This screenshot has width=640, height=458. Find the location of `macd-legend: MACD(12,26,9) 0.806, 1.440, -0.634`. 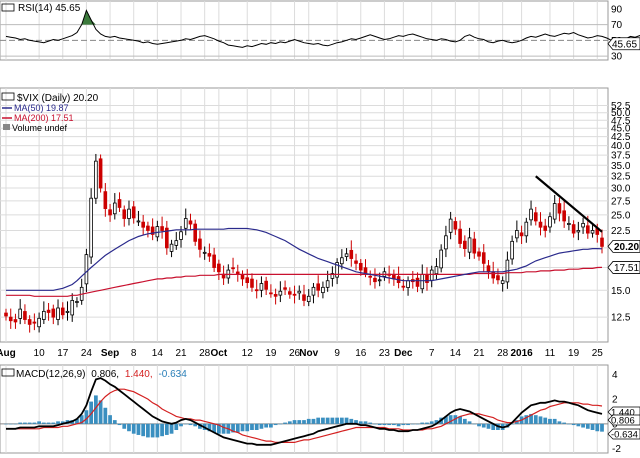

macd-legend: MACD(12,26,9) 0.806, 1.440, -0.634 is located at coordinates (101, 374).